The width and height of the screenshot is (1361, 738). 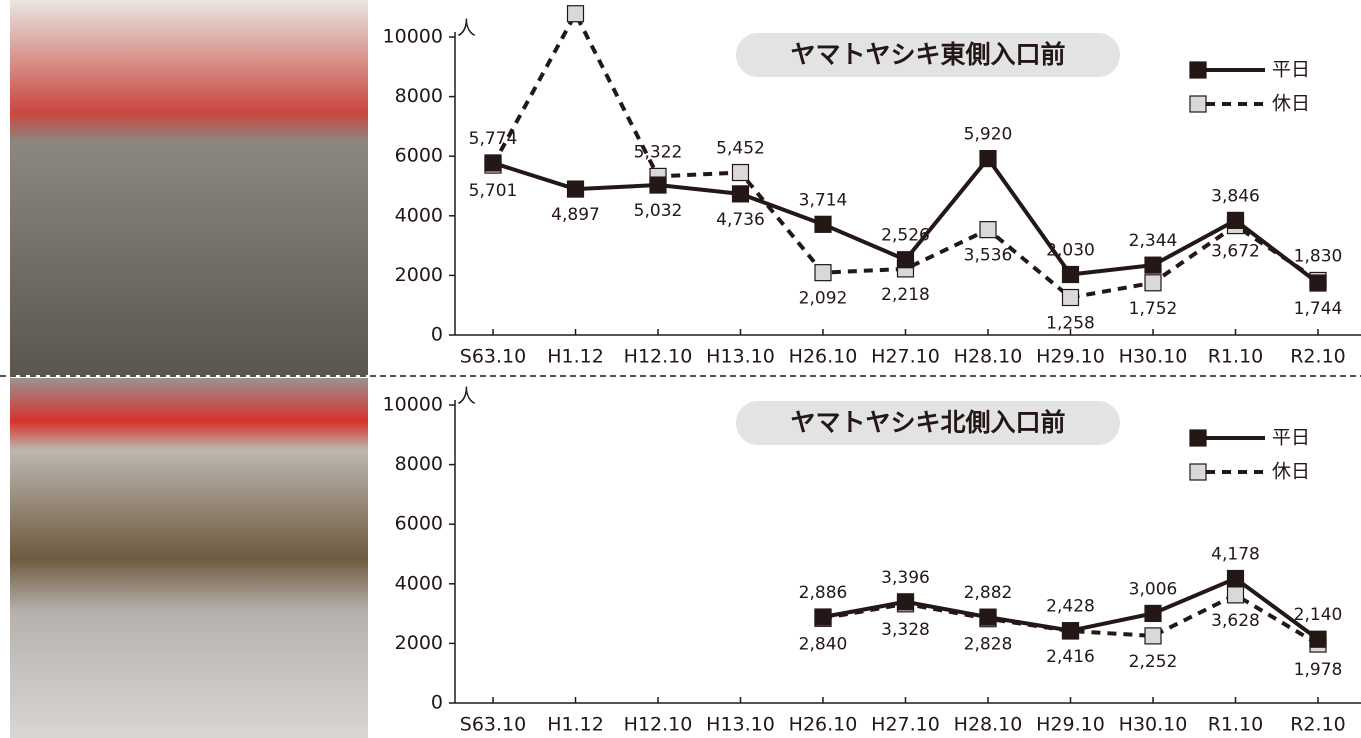 I want to click on value-label: 2,344, so click(x=1153, y=241).